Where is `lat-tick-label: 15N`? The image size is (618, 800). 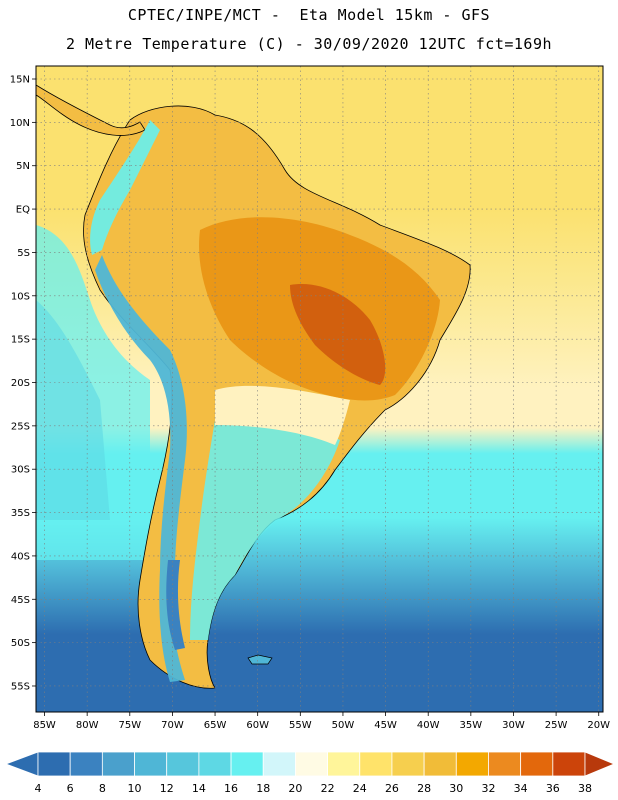 lat-tick-label: 15N is located at coordinates (20, 80).